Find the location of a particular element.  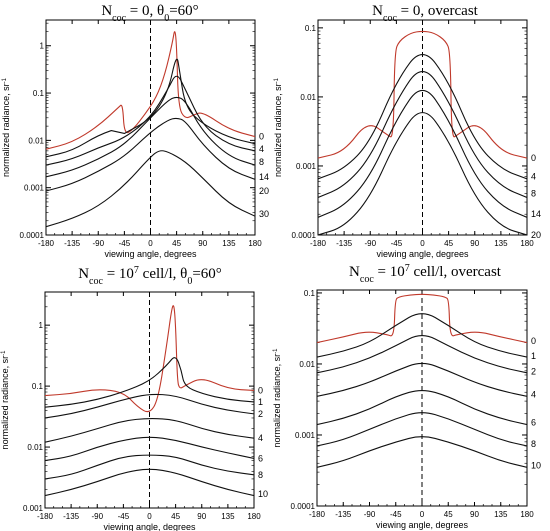

chart-title-part: = 0, θ is located at coordinates (145, 11).